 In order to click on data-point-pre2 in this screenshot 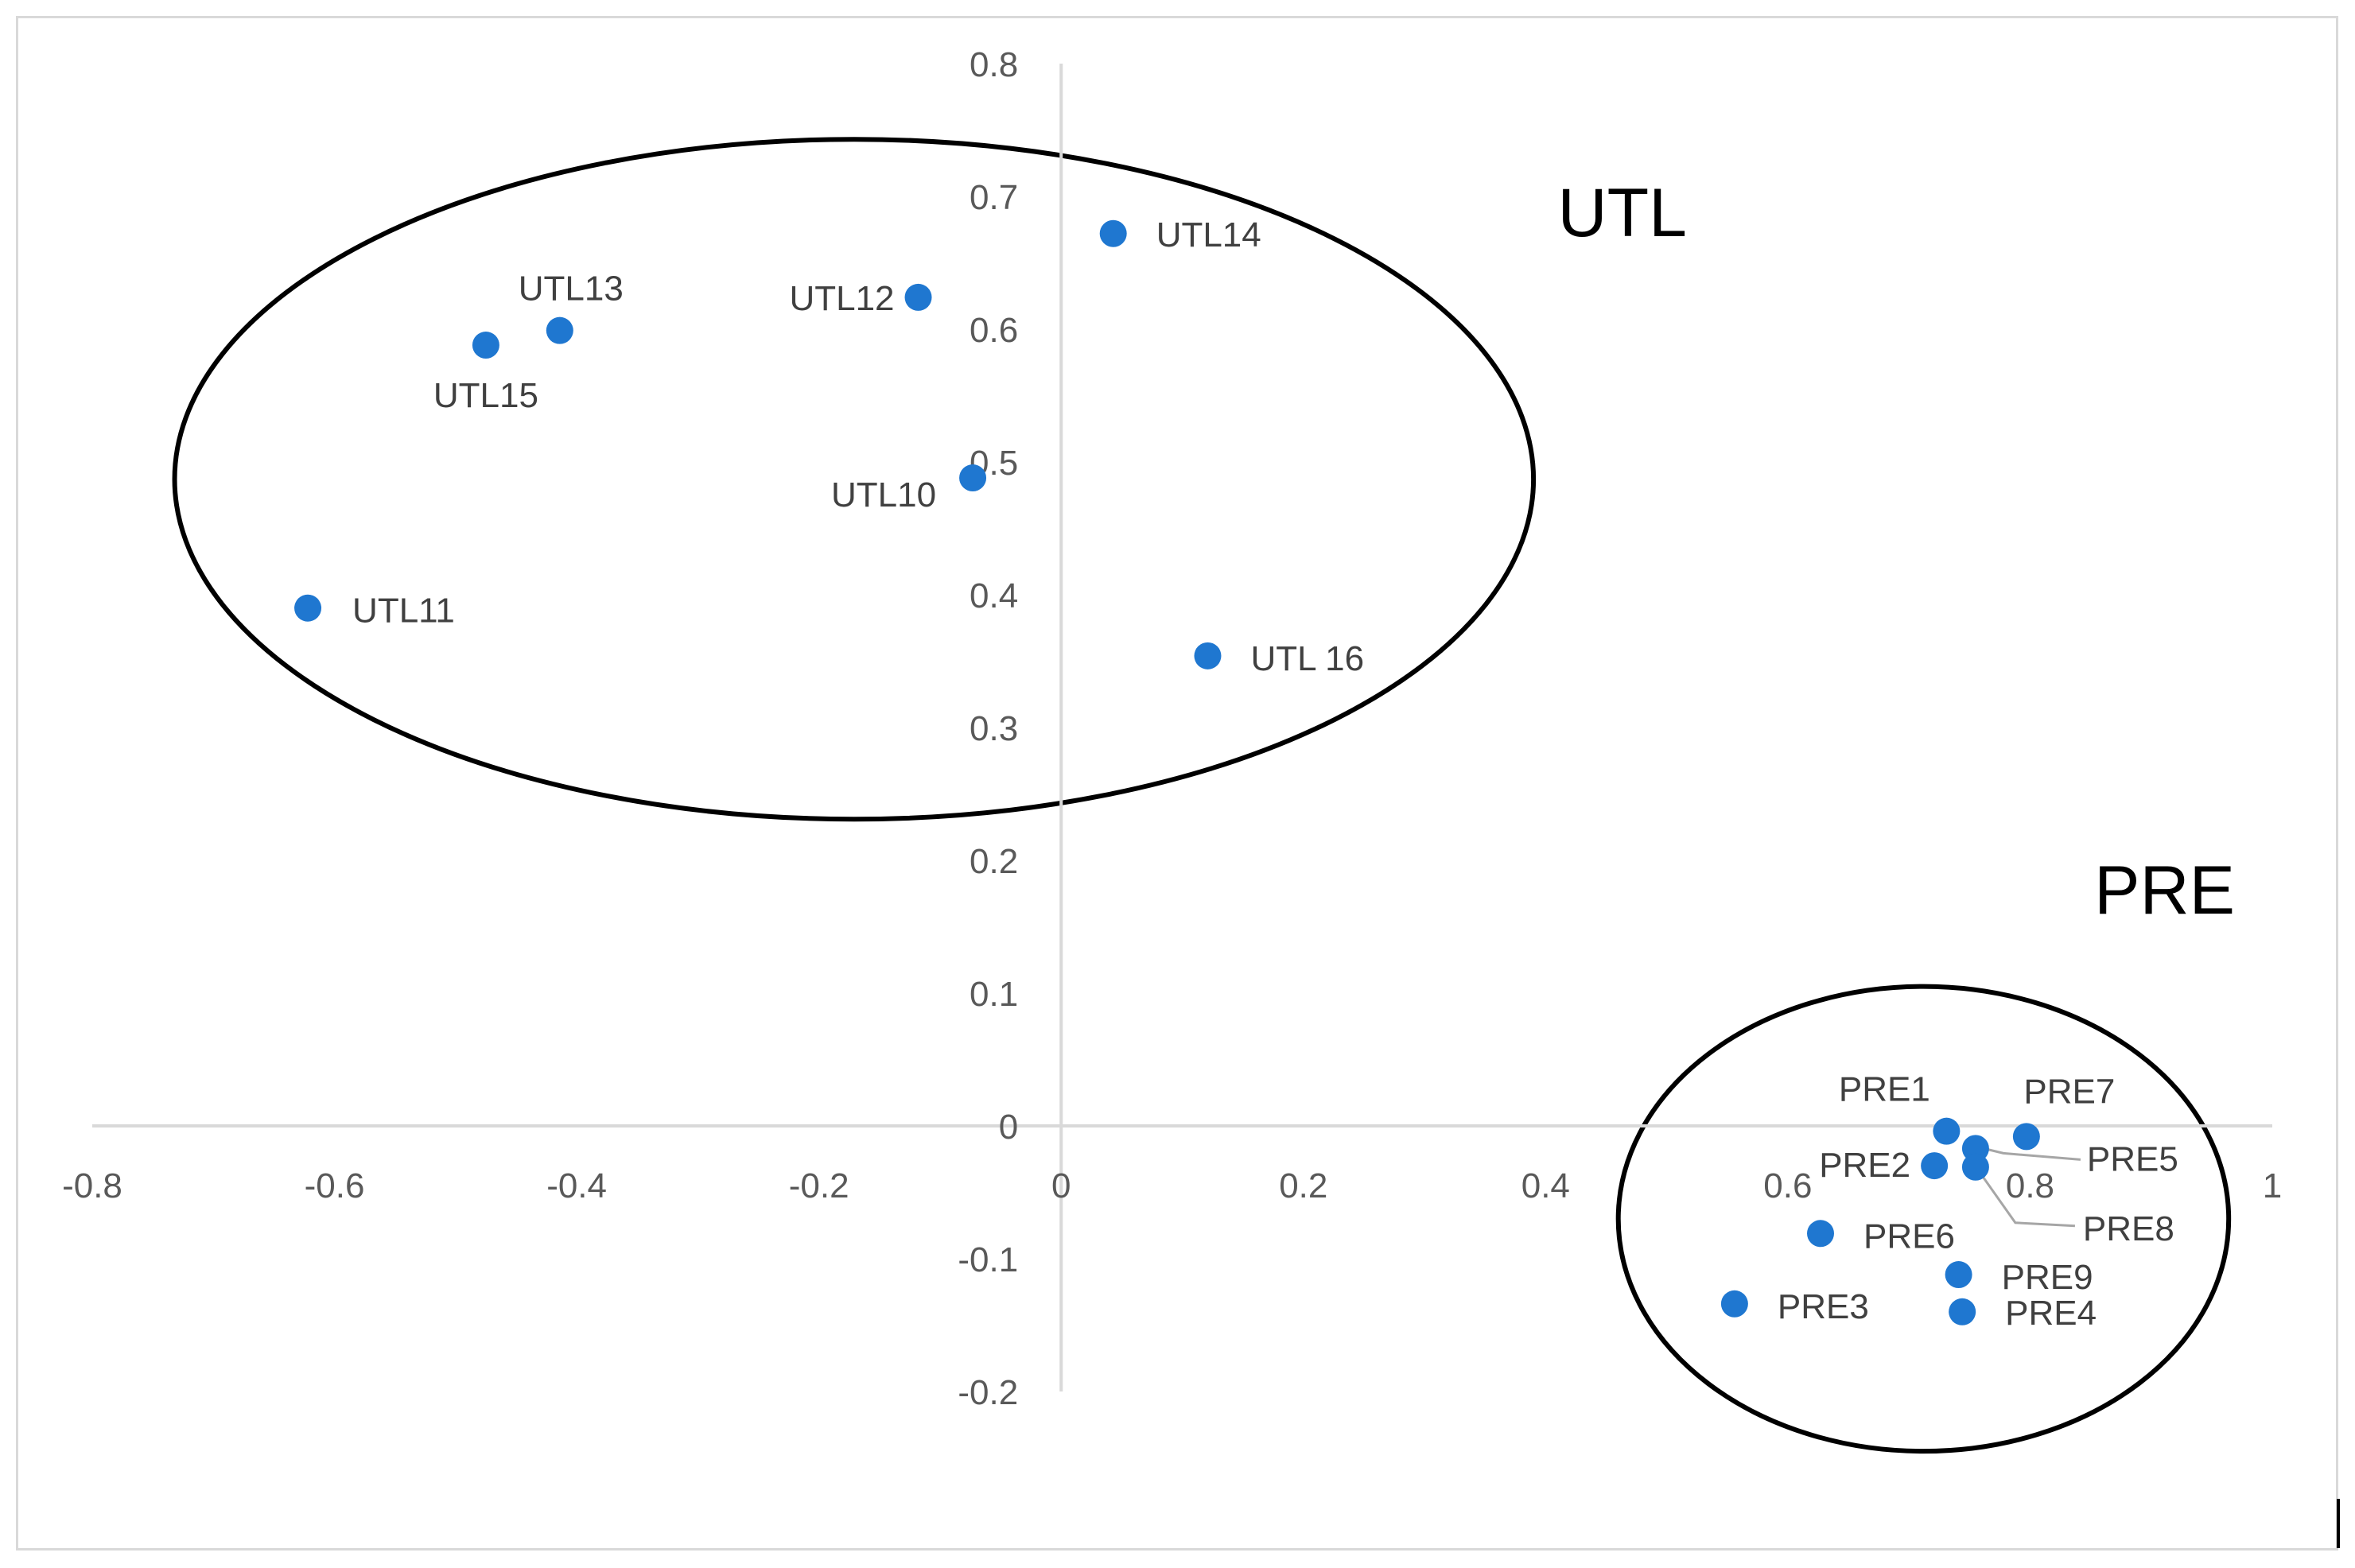, I will do `click(1935, 1166)`.